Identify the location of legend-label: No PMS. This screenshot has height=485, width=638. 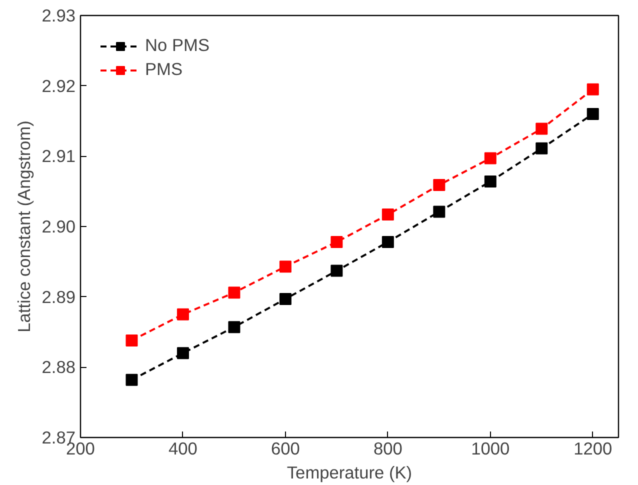
(177, 45).